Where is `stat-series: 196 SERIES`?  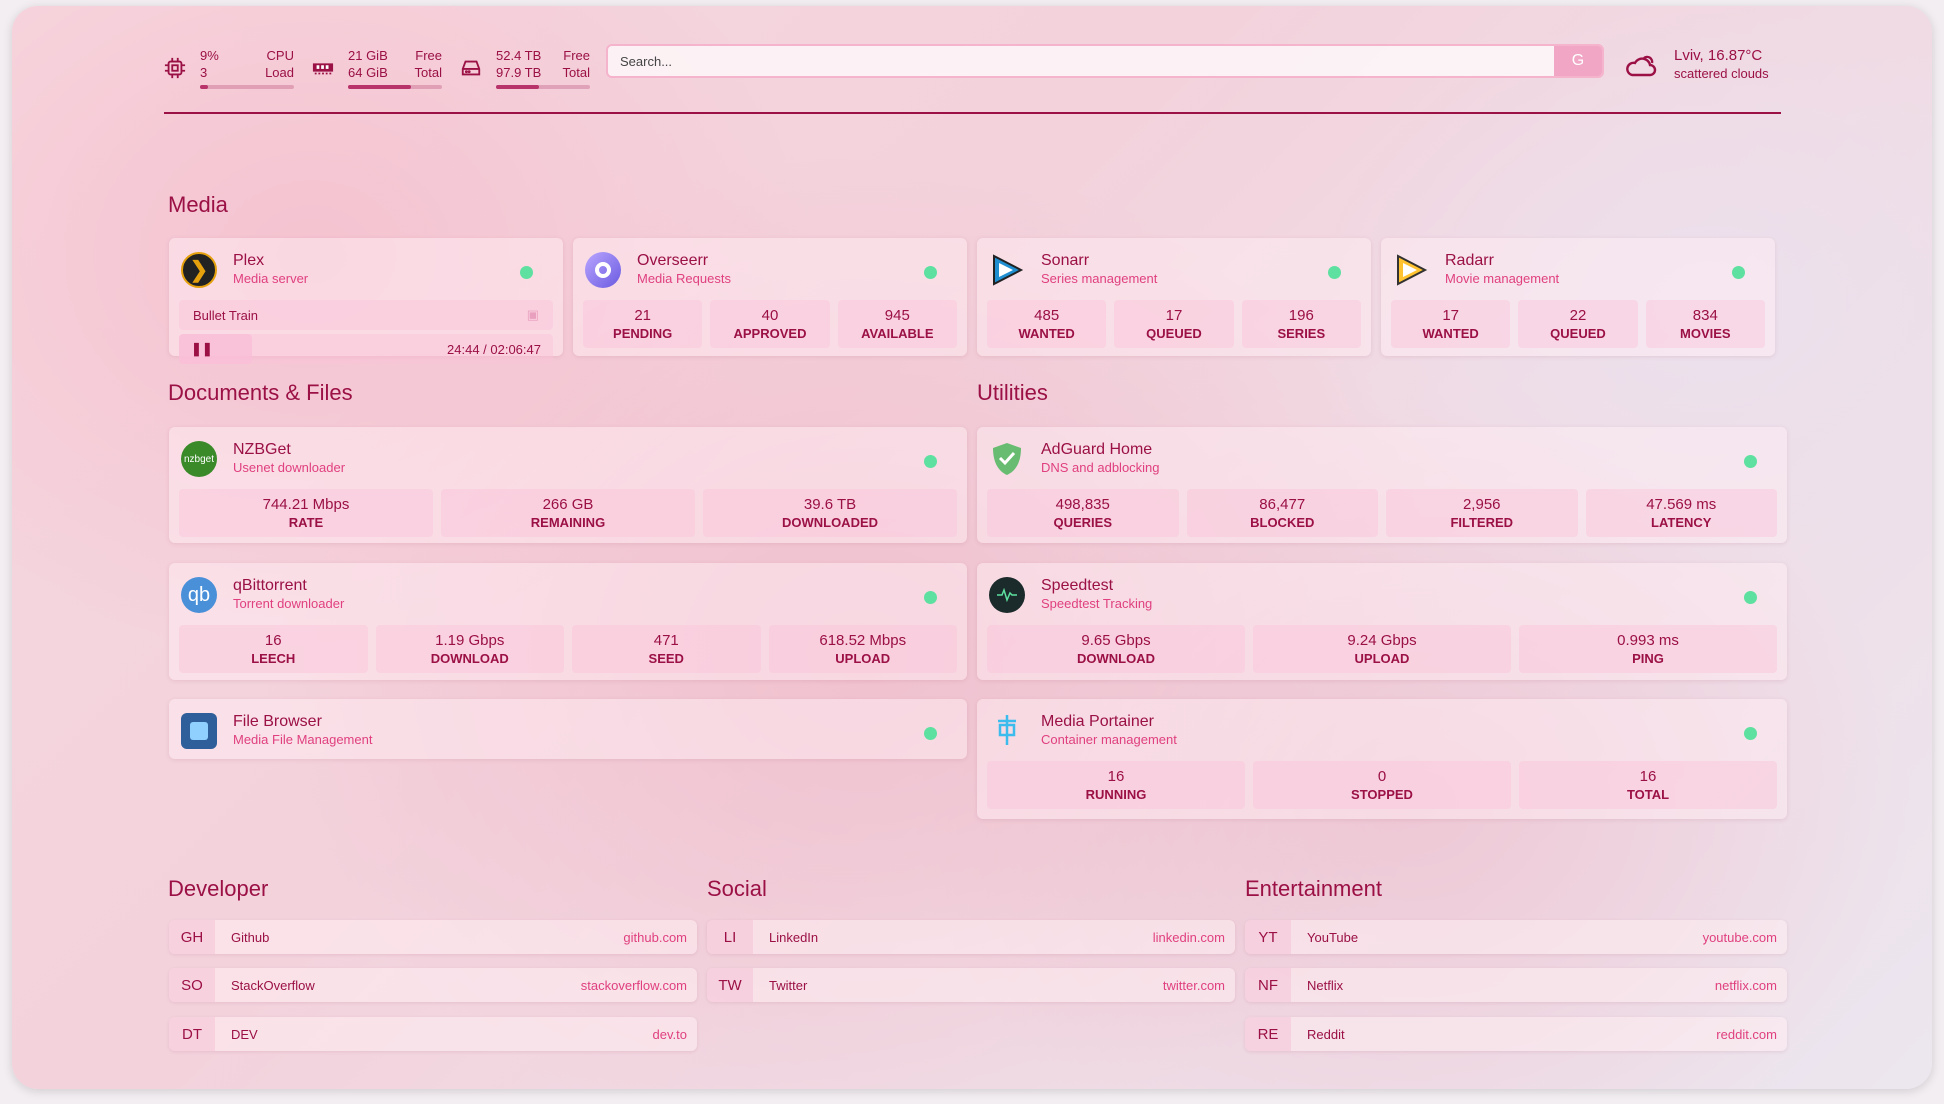 stat-series: 196 SERIES is located at coordinates (1301, 324).